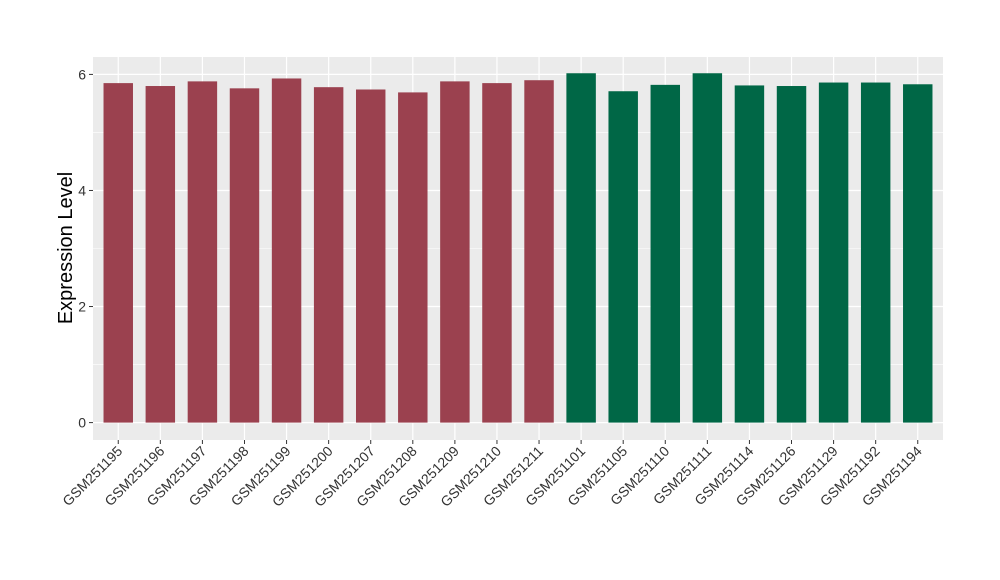 The height and width of the screenshot is (580, 1000). What do you see at coordinates (82, 190) in the screenshot?
I see `y-tick-label: 4` at bounding box center [82, 190].